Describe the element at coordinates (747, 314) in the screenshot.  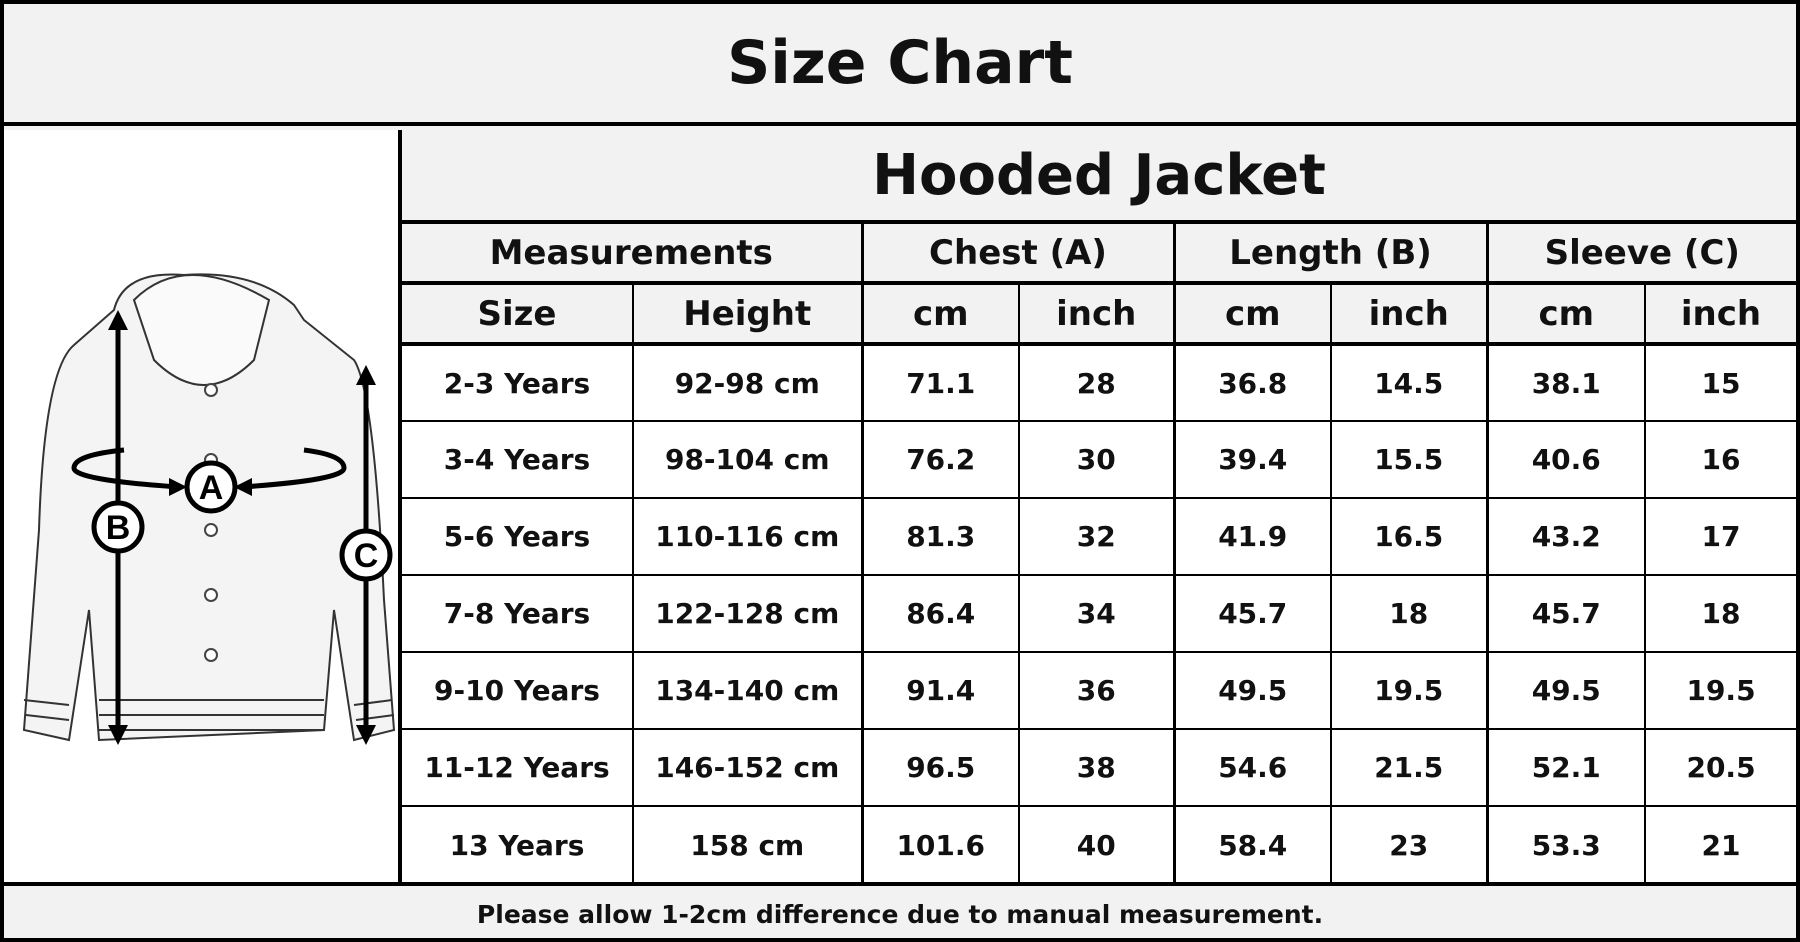
I see `column-header: Height` at that location.